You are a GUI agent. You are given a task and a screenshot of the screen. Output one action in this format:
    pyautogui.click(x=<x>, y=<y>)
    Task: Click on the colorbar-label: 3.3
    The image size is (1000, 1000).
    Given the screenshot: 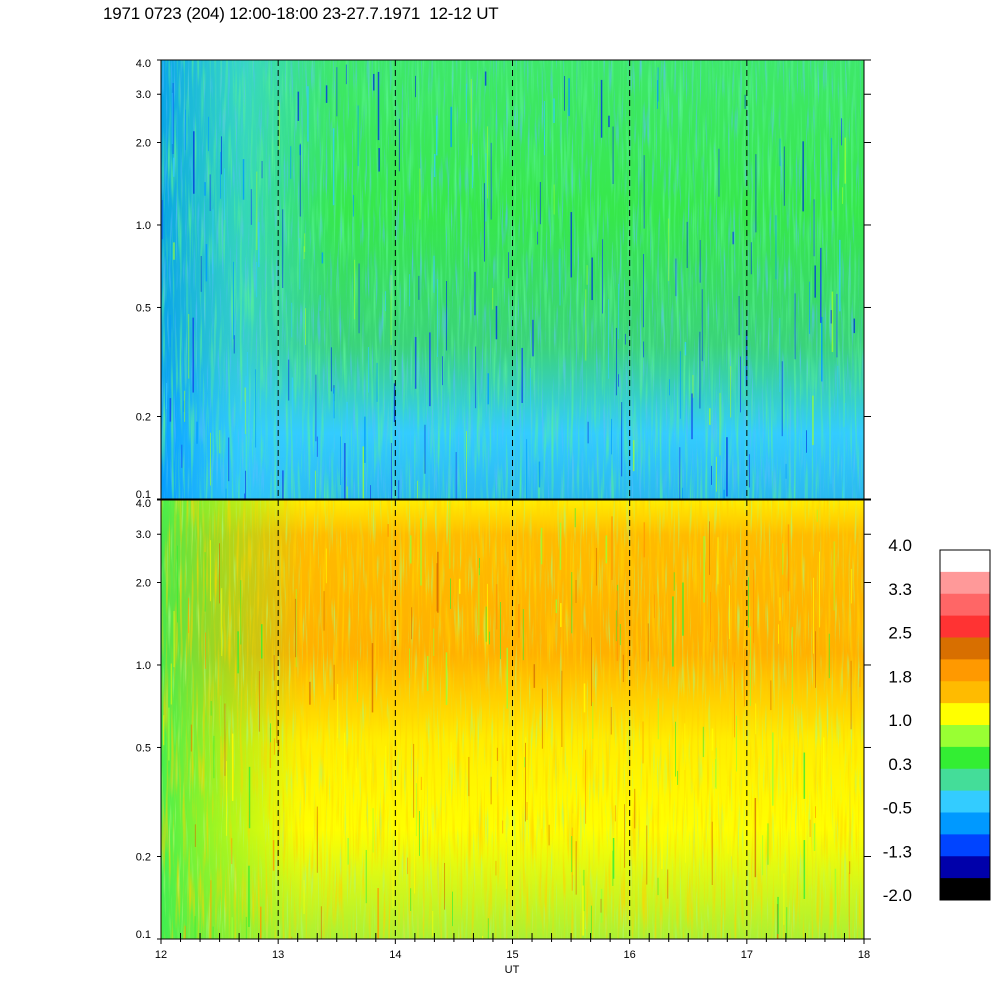 What is the action you would take?
    pyautogui.click(x=900, y=589)
    